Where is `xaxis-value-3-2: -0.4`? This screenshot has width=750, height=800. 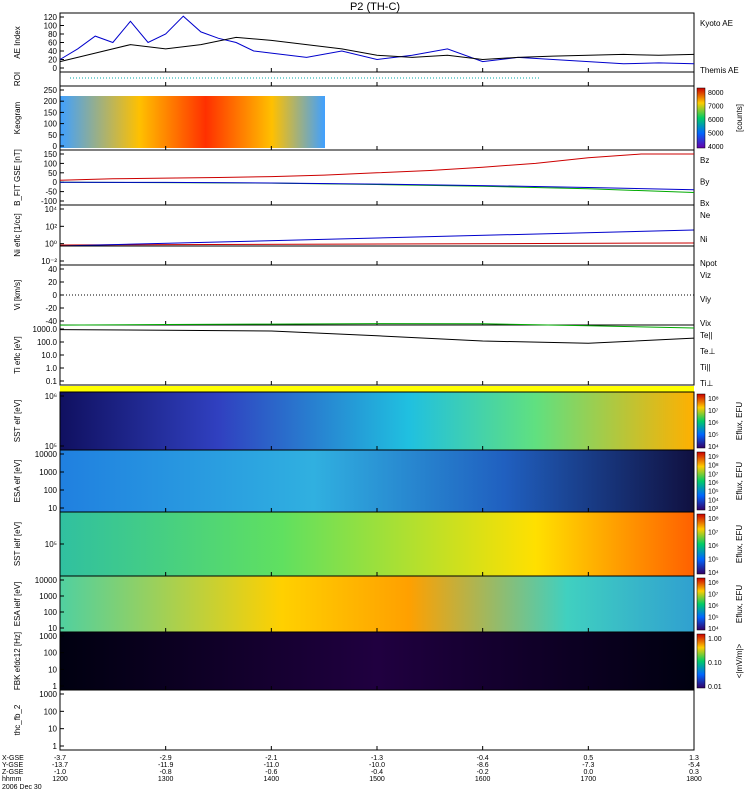 xaxis-value-3-2: -0.4 is located at coordinates (377, 772).